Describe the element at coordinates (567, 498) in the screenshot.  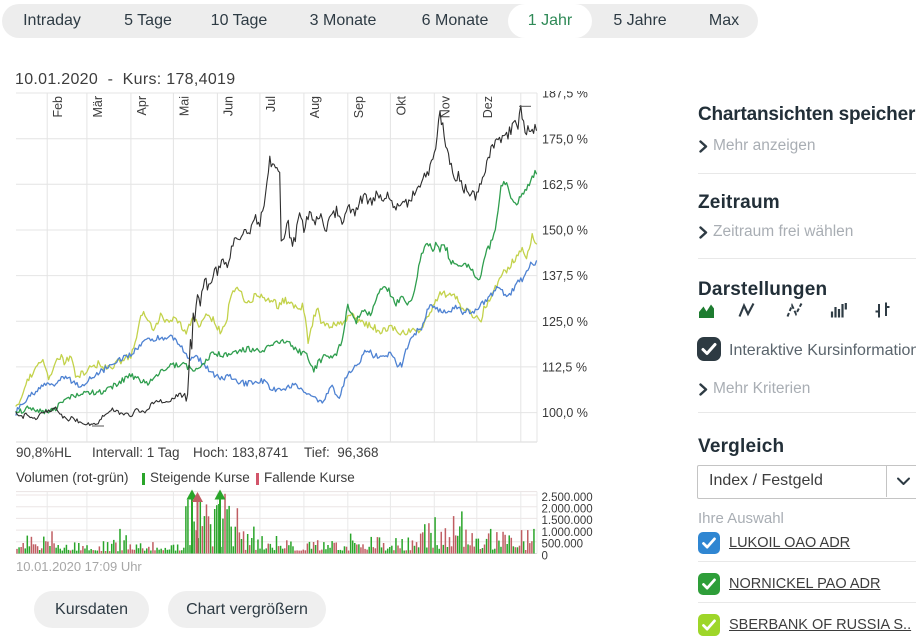
I see `svg-text: 2.500.000` at that location.